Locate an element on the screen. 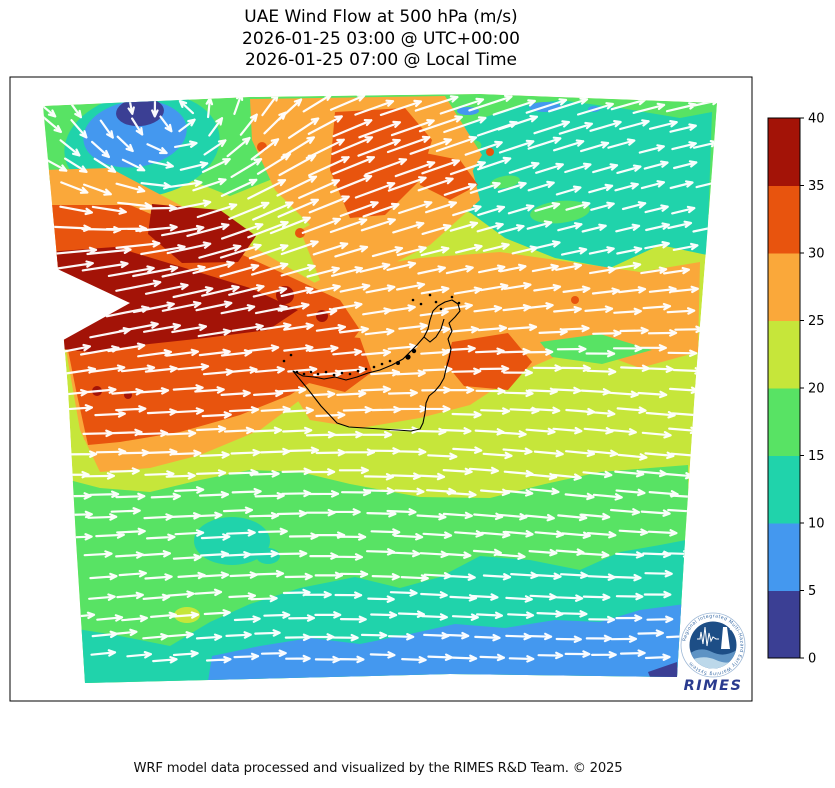 This screenshot has width=835, height=788. uae-border is located at coordinates (376, 365).